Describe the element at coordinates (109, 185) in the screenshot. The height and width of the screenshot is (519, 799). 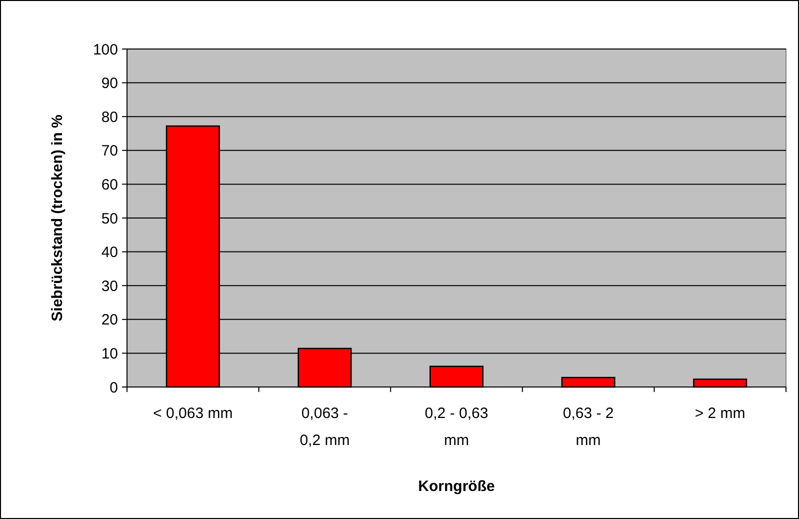
I see `y-tick-label: 60` at that location.